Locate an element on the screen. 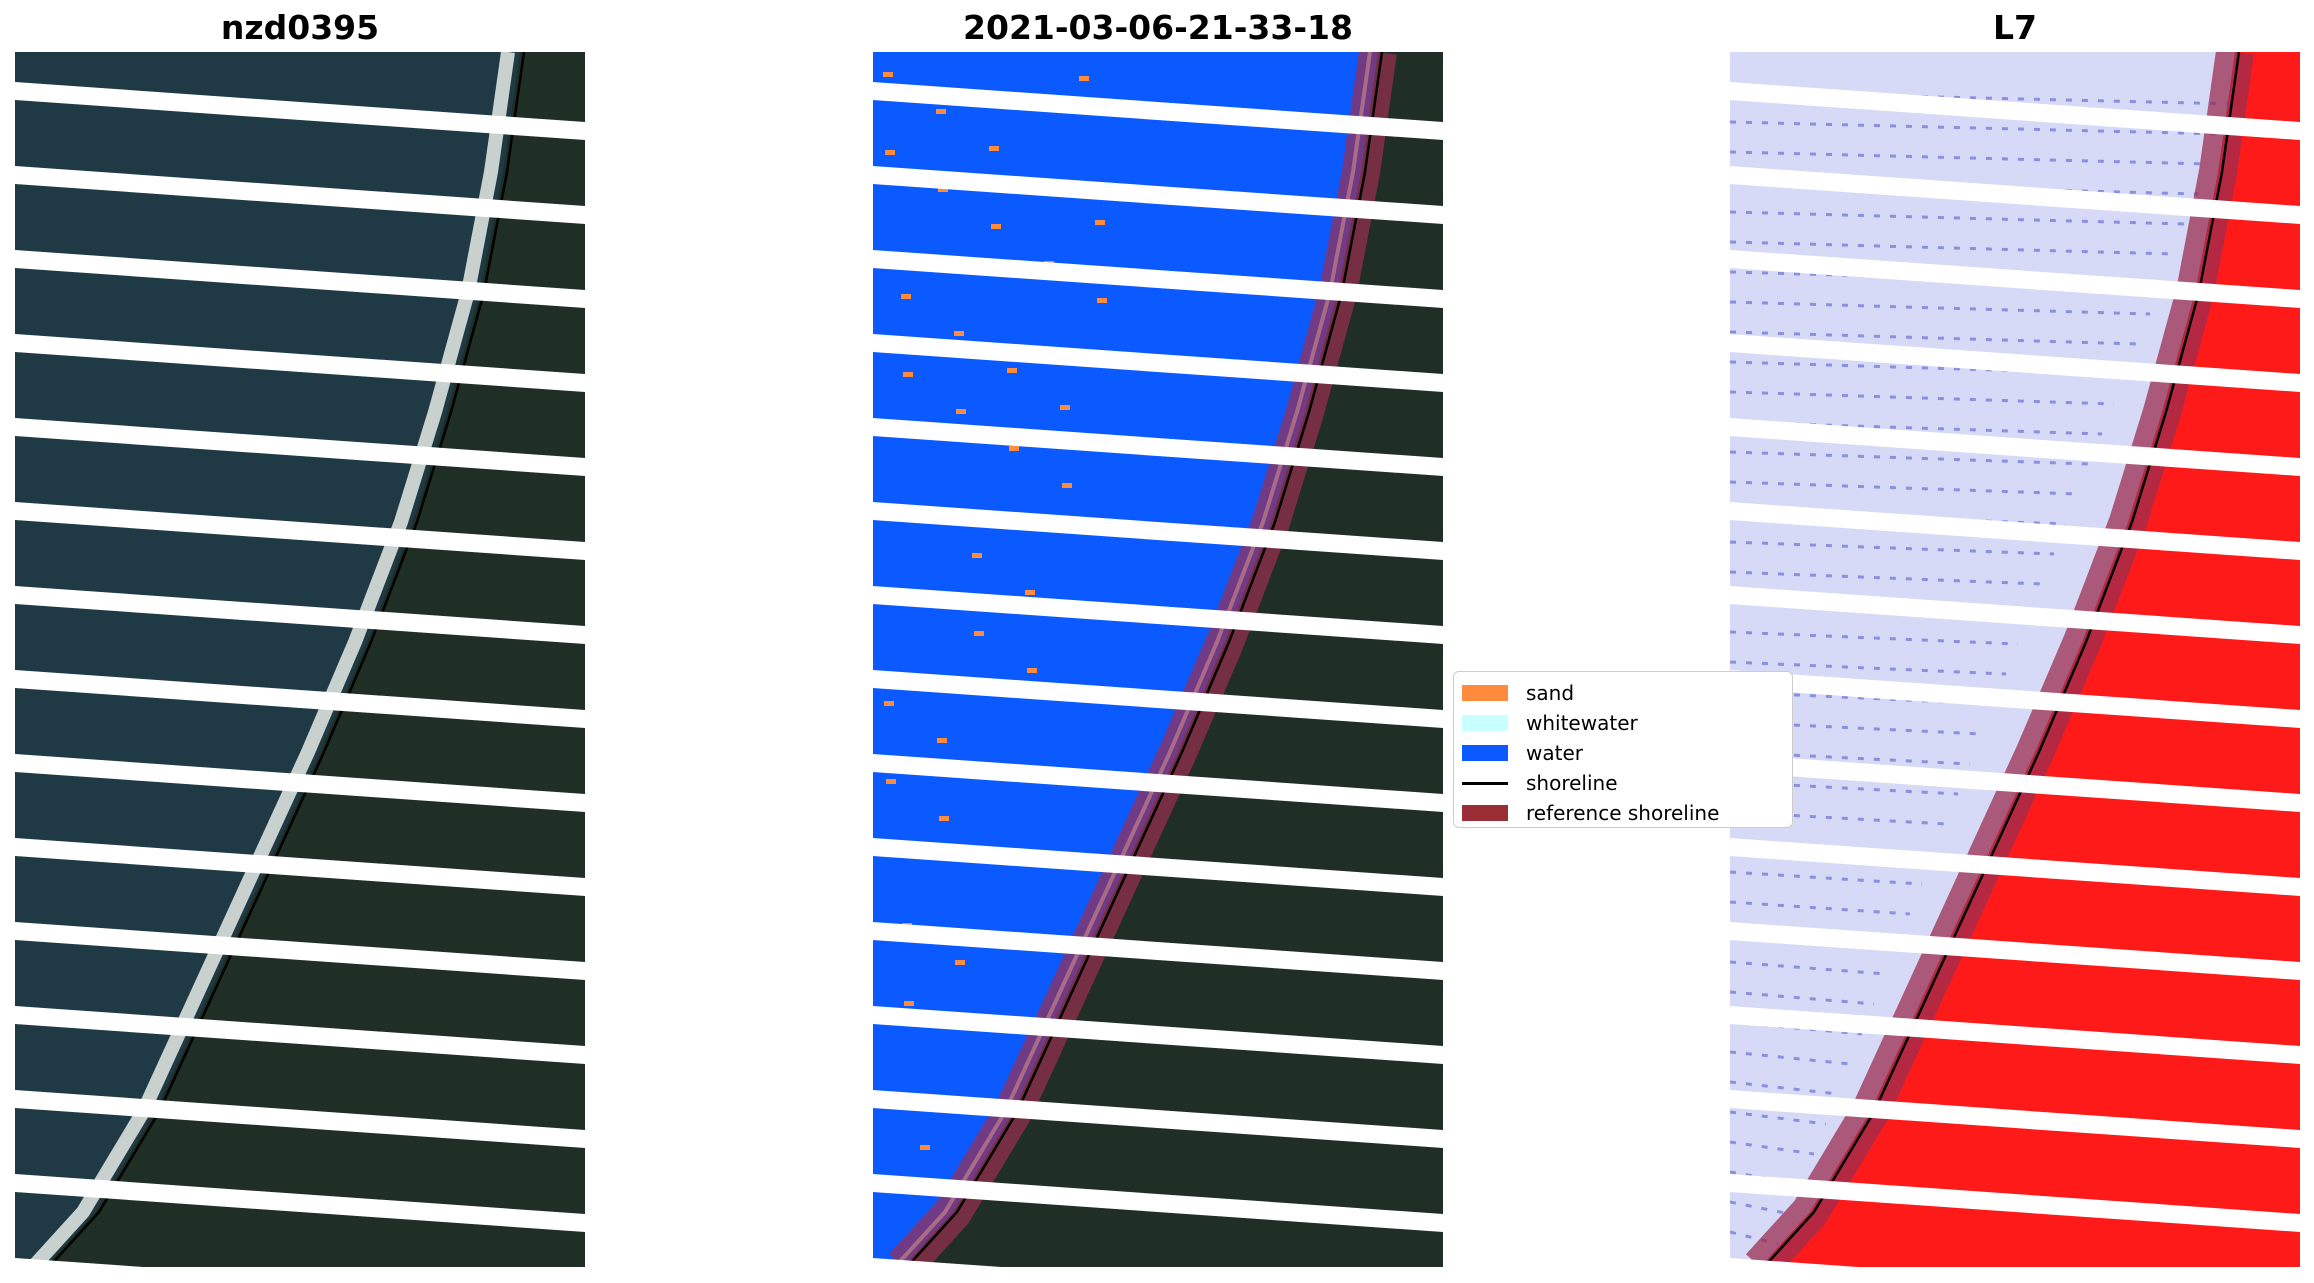 The height and width of the screenshot is (1283, 2314). legend-item-sand: sand is located at coordinates (1627, 693).